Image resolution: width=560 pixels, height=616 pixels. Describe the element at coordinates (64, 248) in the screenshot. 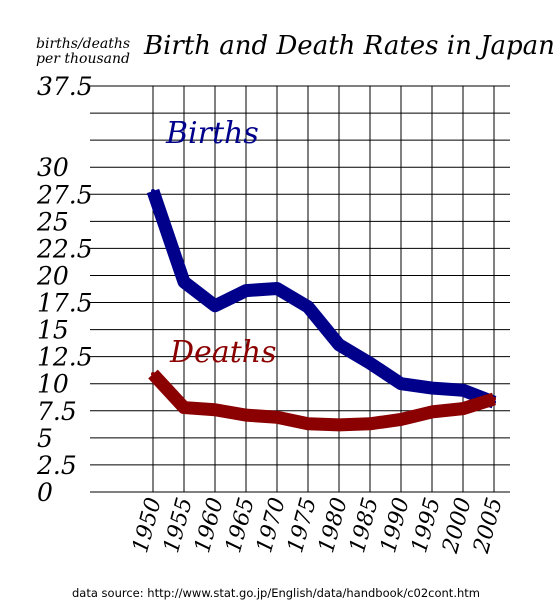

I see `y-tick-label: 22.5` at that location.